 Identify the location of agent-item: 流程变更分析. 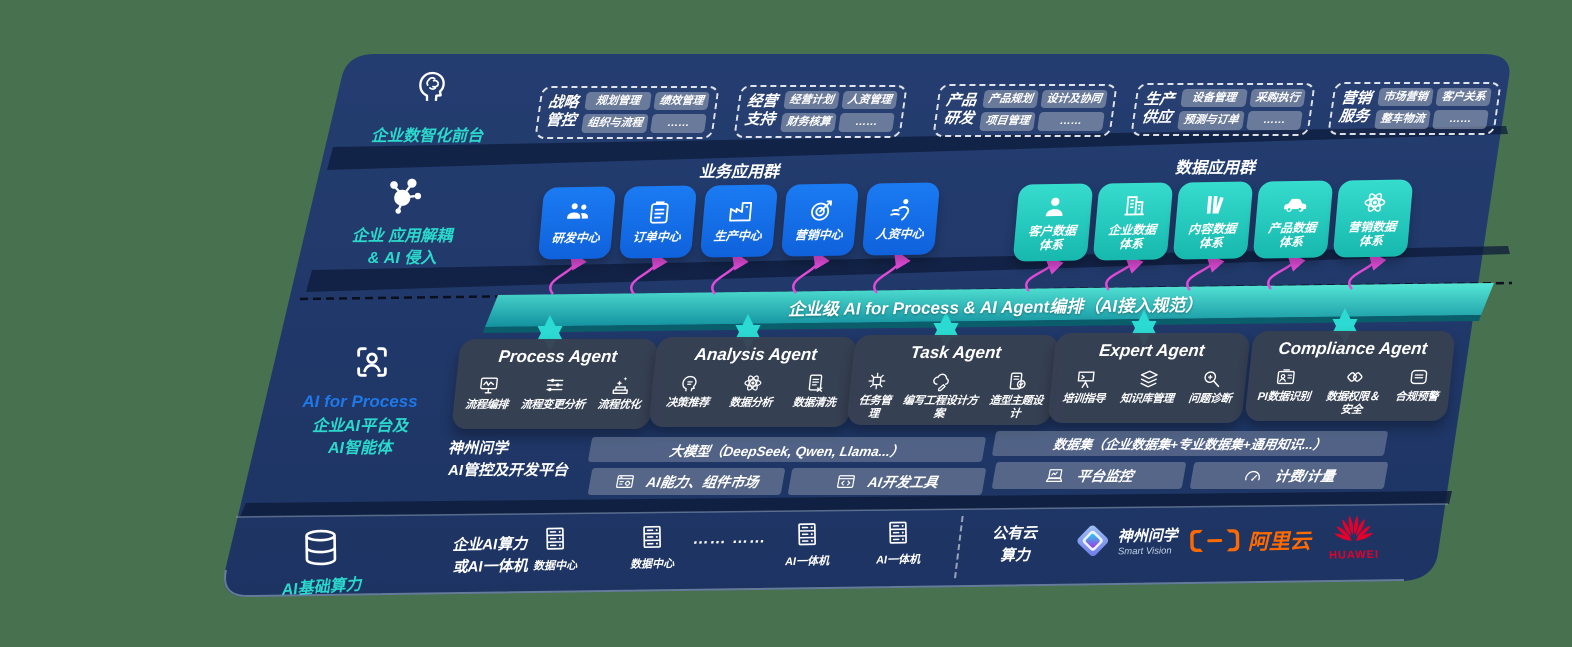
(554, 393).